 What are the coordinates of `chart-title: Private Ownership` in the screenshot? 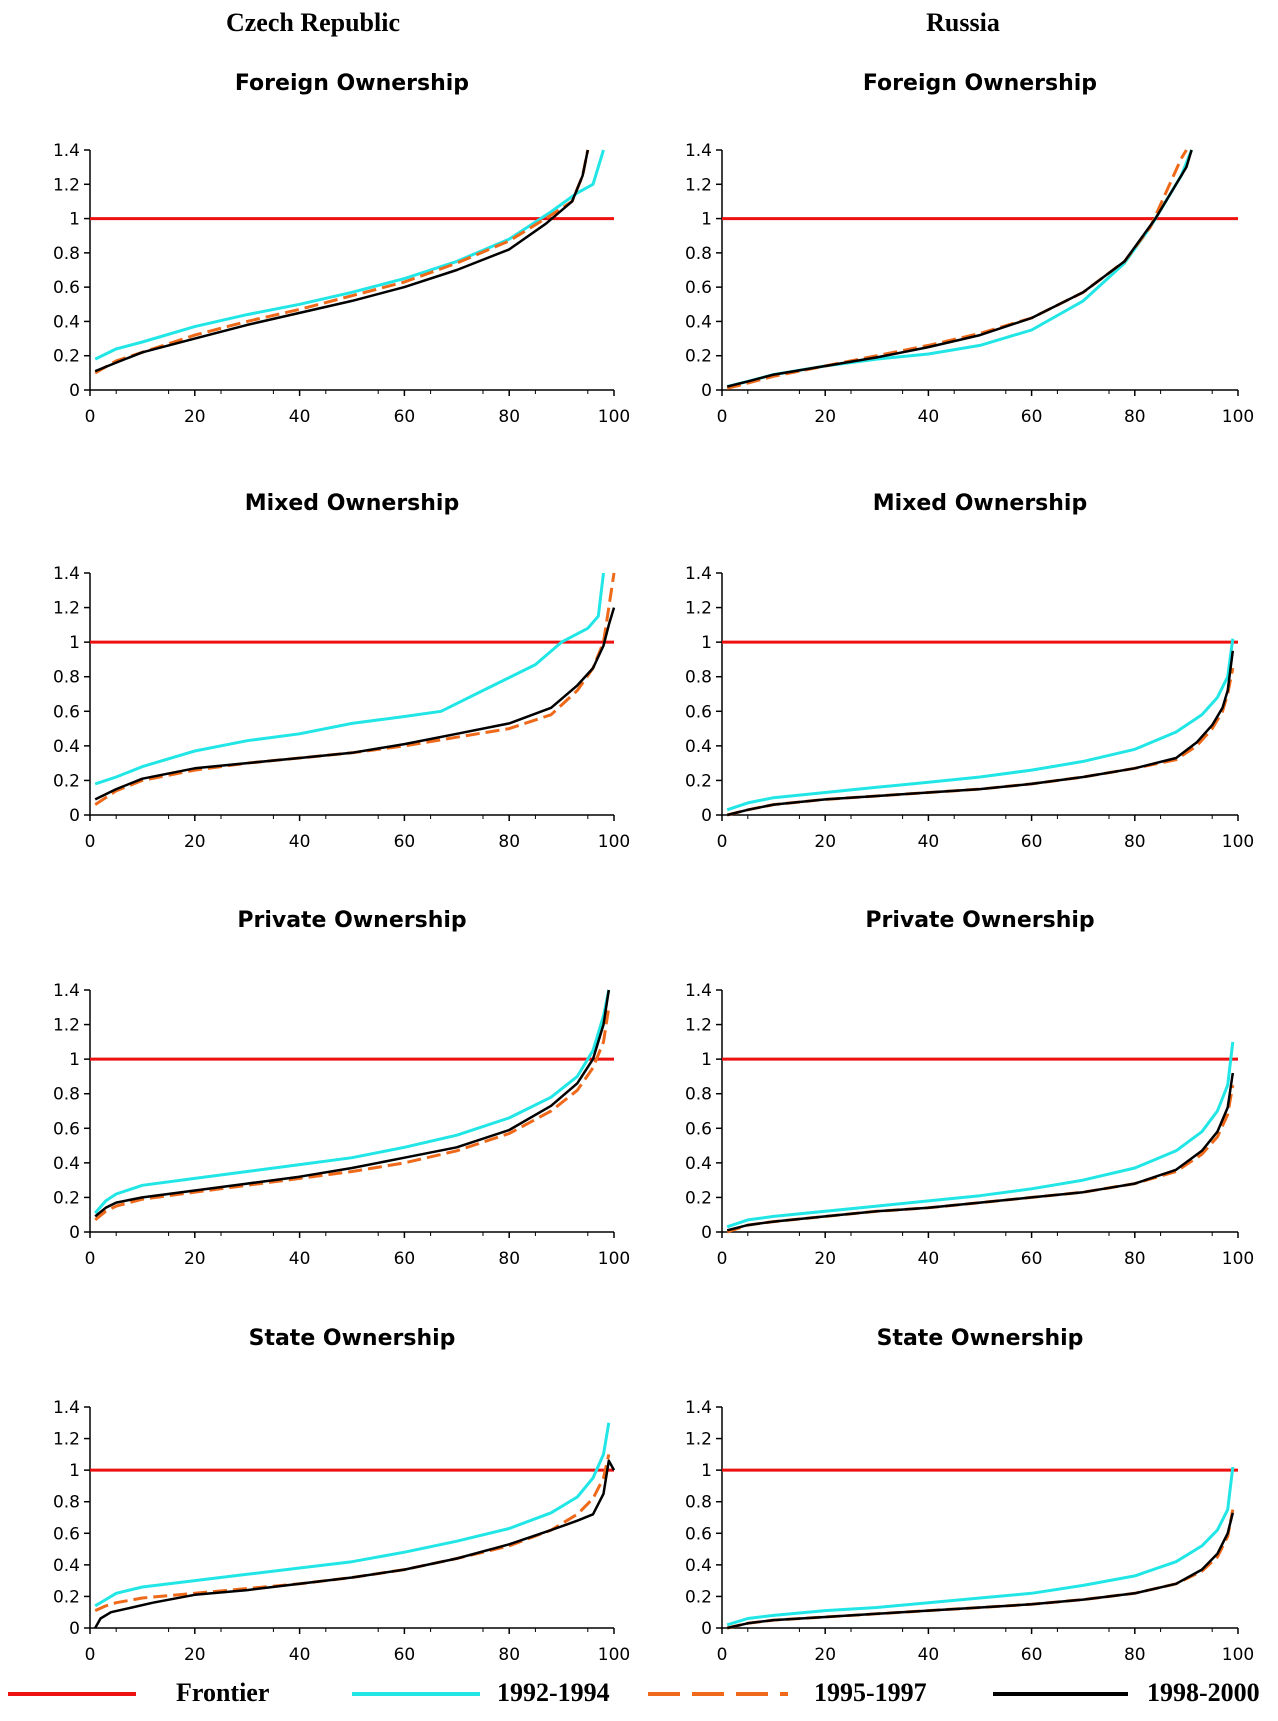 It's located at (979, 920).